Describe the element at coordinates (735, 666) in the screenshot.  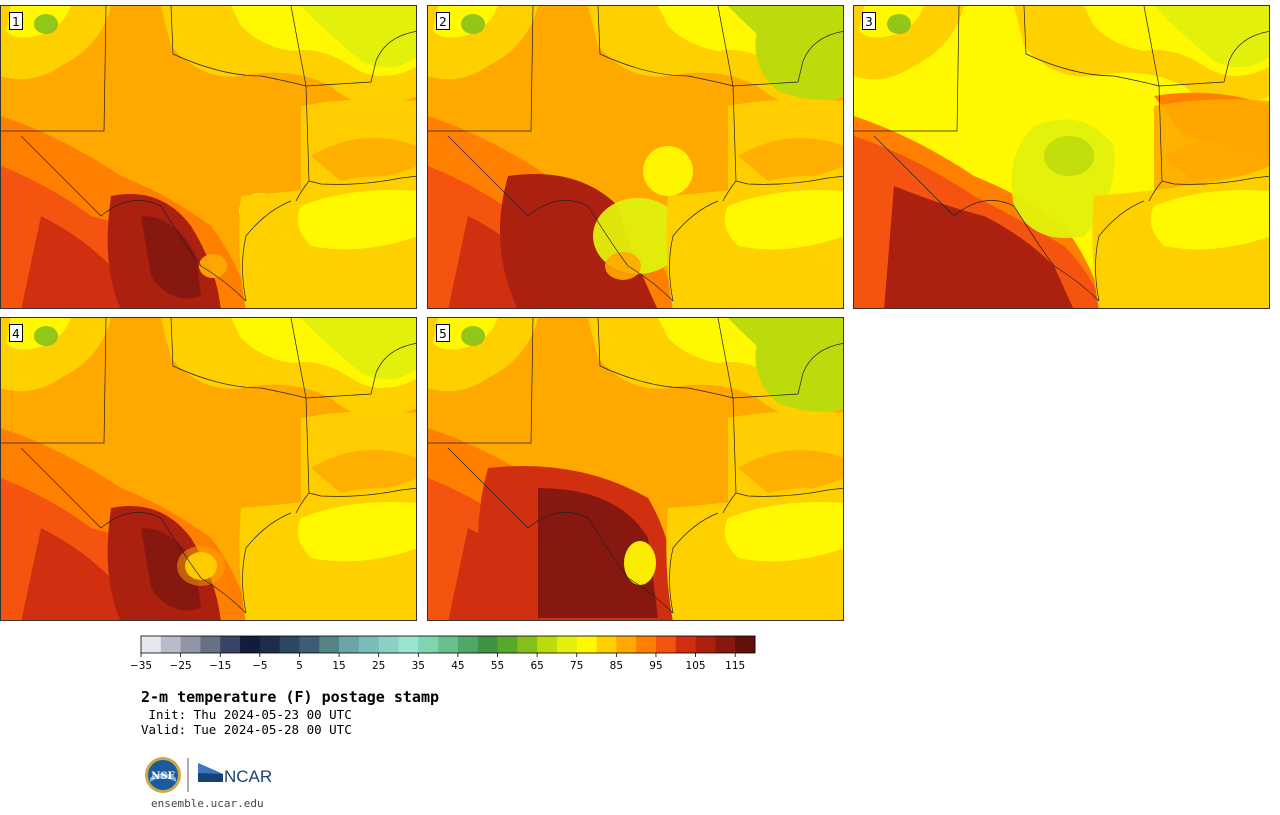
I see `colorbar-tick-label: 115` at that location.